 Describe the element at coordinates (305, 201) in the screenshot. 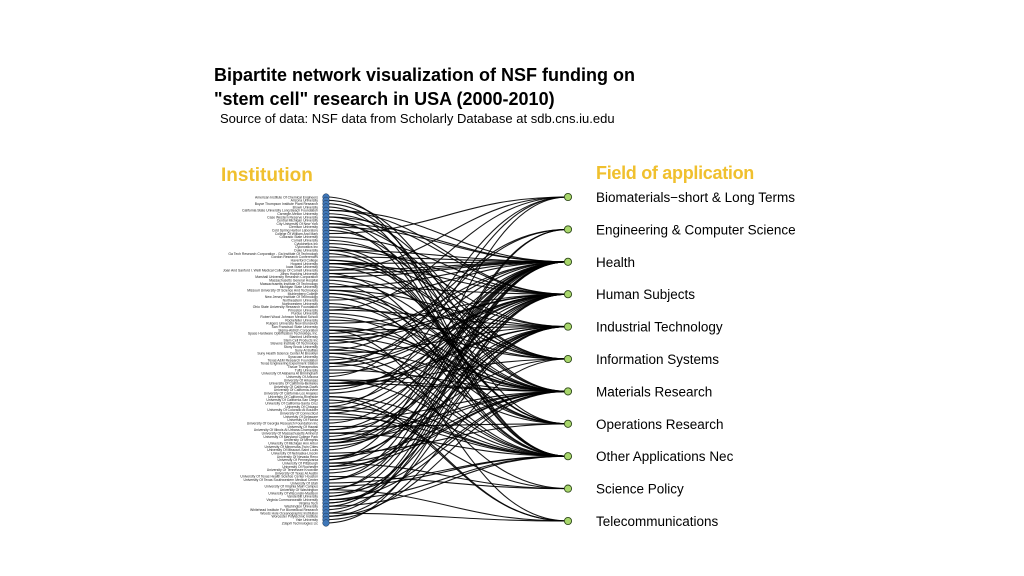

I see `institution-label: Arizona University` at that location.